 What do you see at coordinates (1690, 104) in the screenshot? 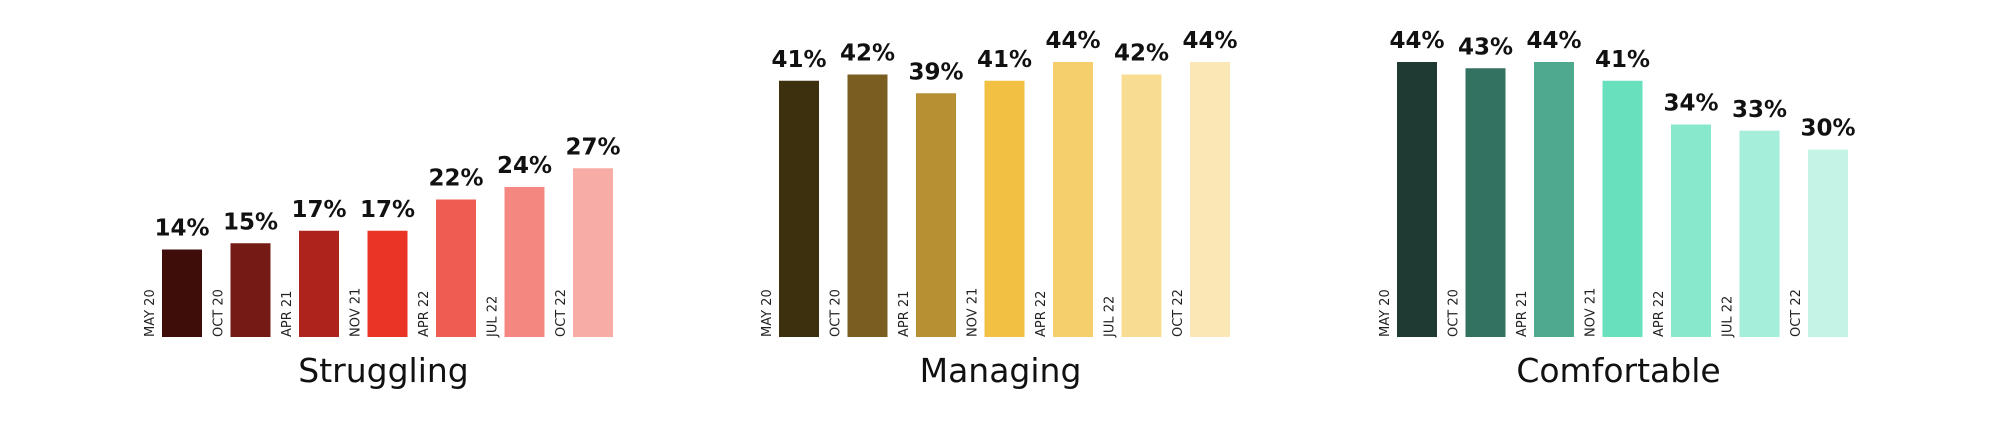
I see `value-label-comfortable-5: 34%` at bounding box center [1690, 104].